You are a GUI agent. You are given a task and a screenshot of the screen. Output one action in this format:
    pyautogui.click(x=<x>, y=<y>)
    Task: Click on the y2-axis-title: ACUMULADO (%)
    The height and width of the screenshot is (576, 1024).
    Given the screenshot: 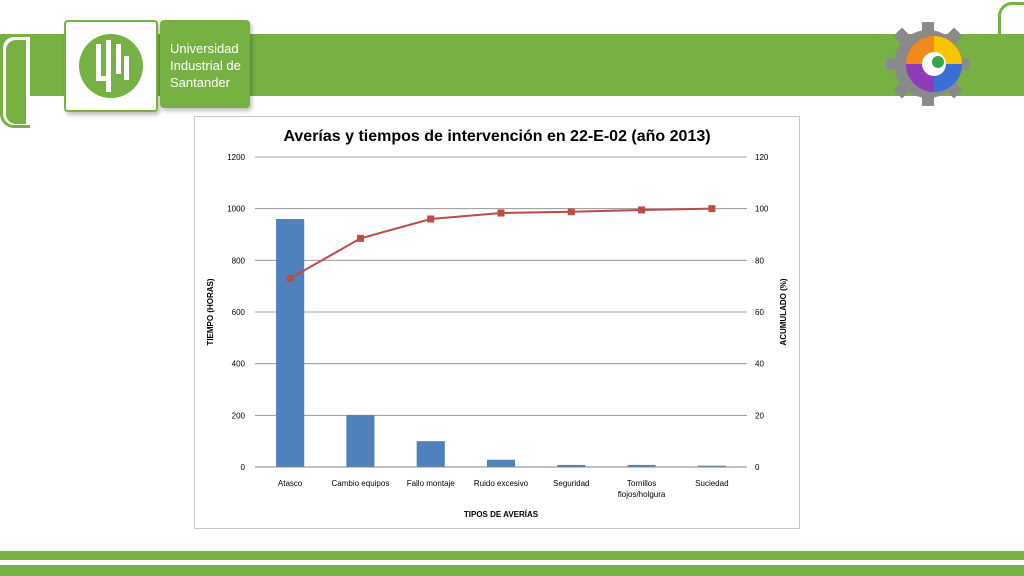 What is the action you would take?
    pyautogui.click(x=783, y=311)
    